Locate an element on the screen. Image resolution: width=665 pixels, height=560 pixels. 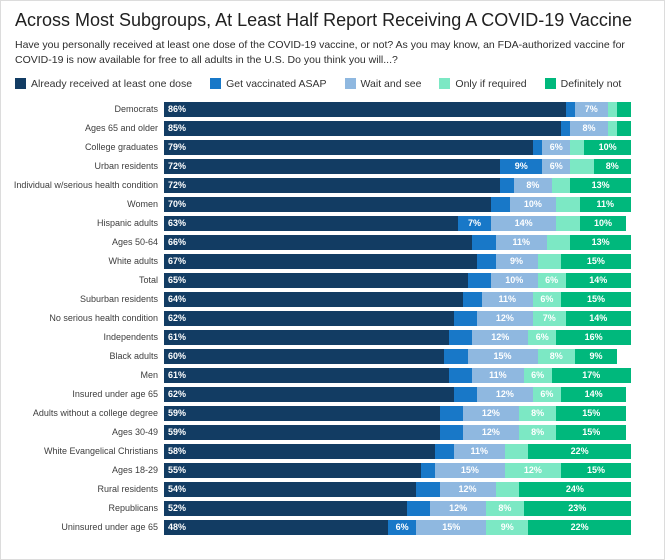
bar-segment-received: 64% is located at coordinates (313, 299).